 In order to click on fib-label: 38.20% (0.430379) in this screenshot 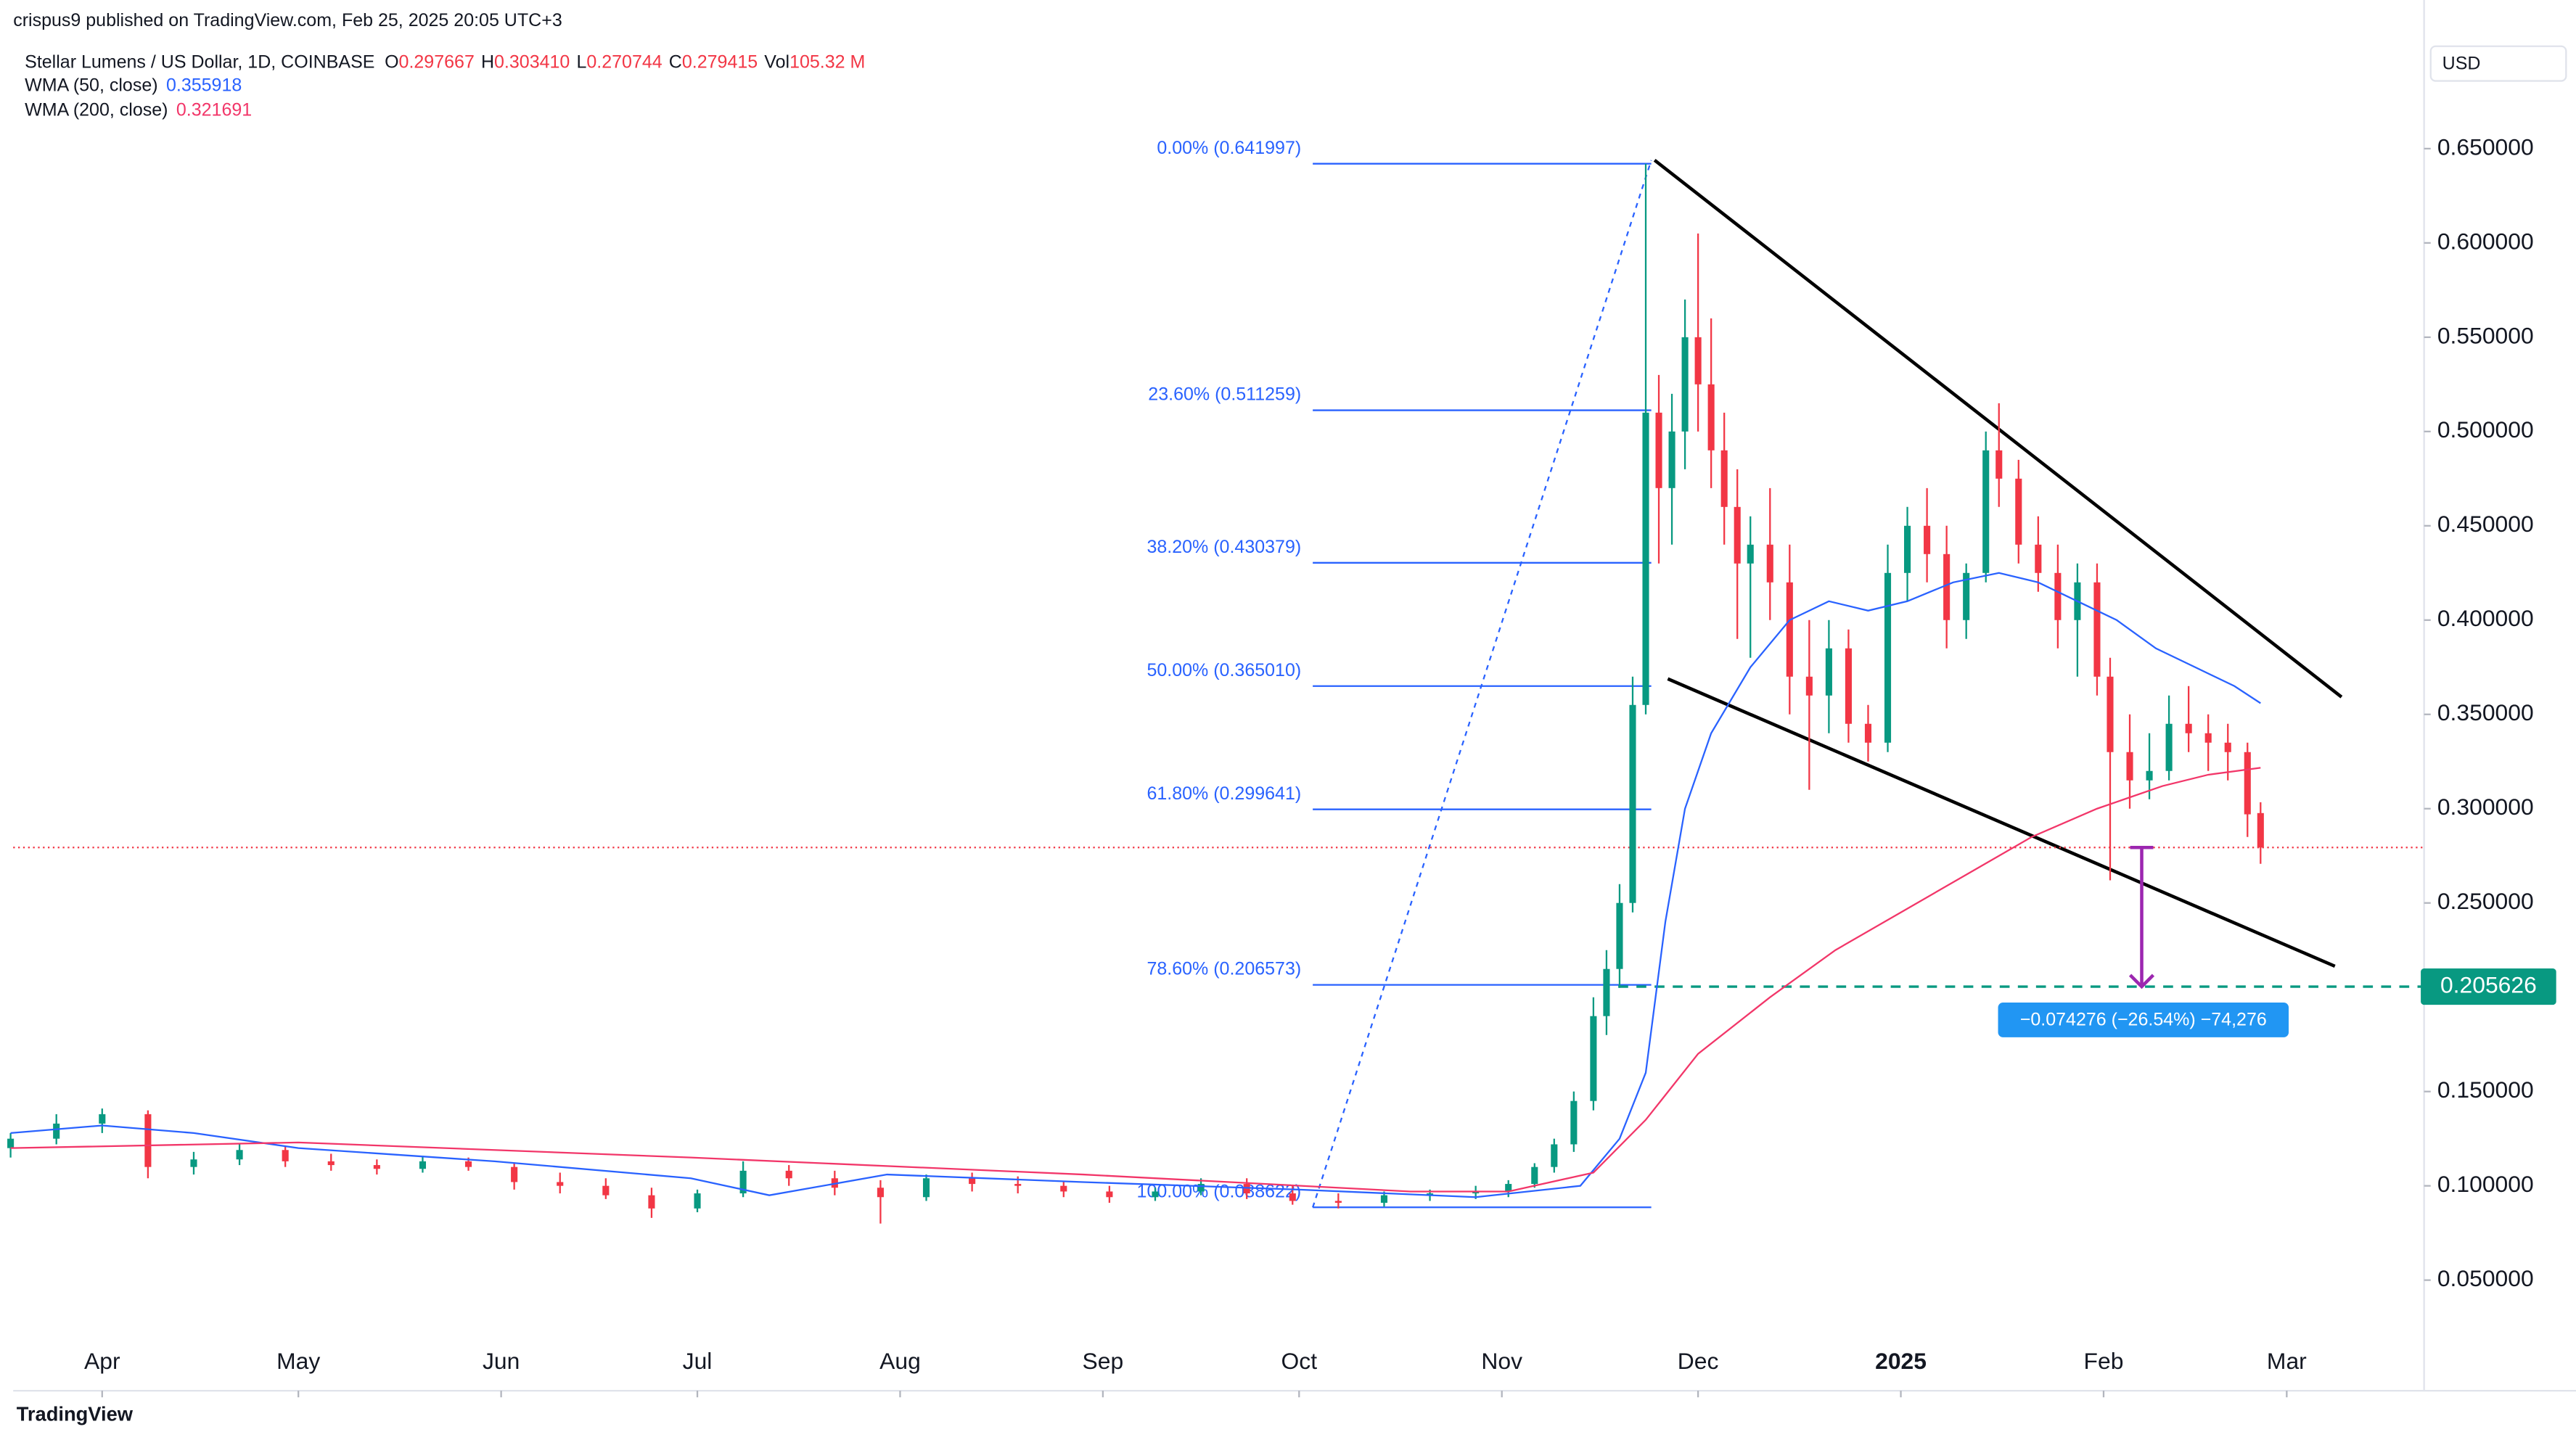, I will do `click(1224, 547)`.